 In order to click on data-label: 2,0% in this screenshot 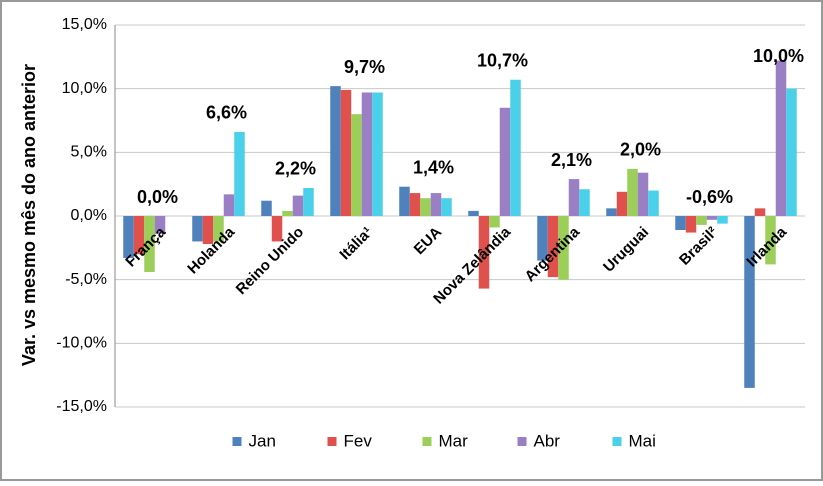, I will do `click(640, 150)`.